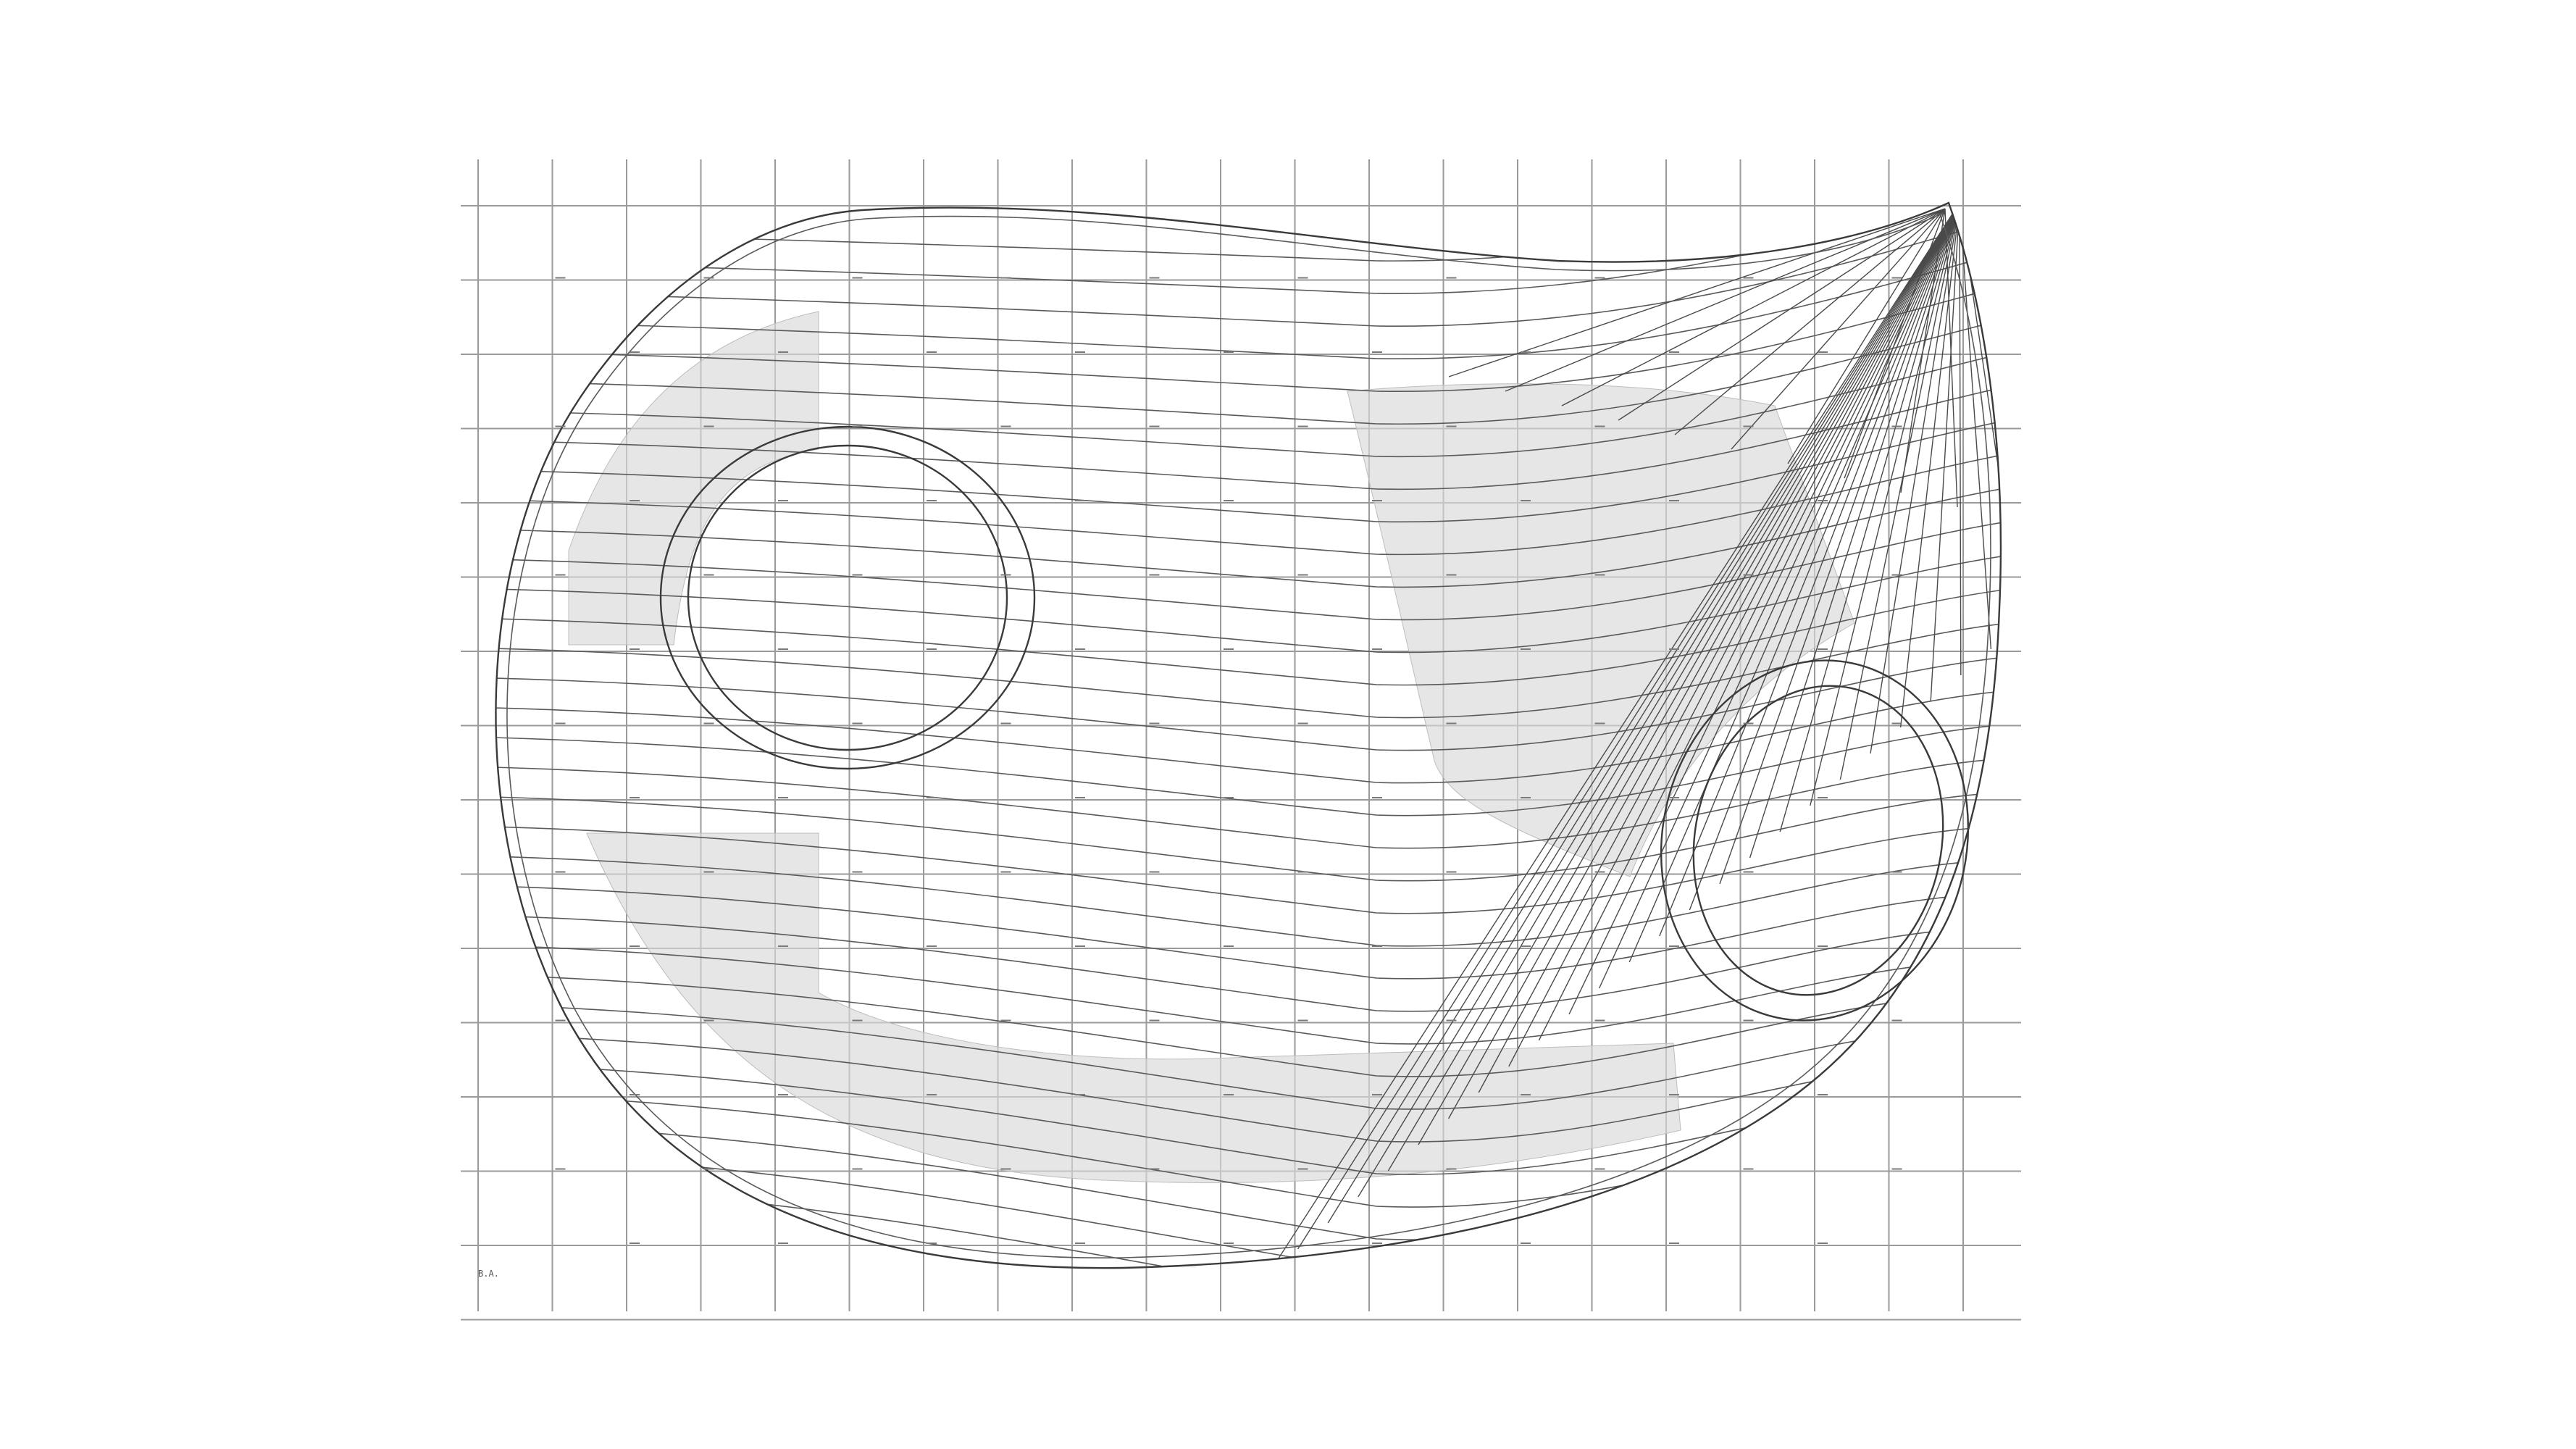 Image resolution: width=2576 pixels, height=1449 pixels. I want to click on shaded-zone-left-upper, so click(693, 478).